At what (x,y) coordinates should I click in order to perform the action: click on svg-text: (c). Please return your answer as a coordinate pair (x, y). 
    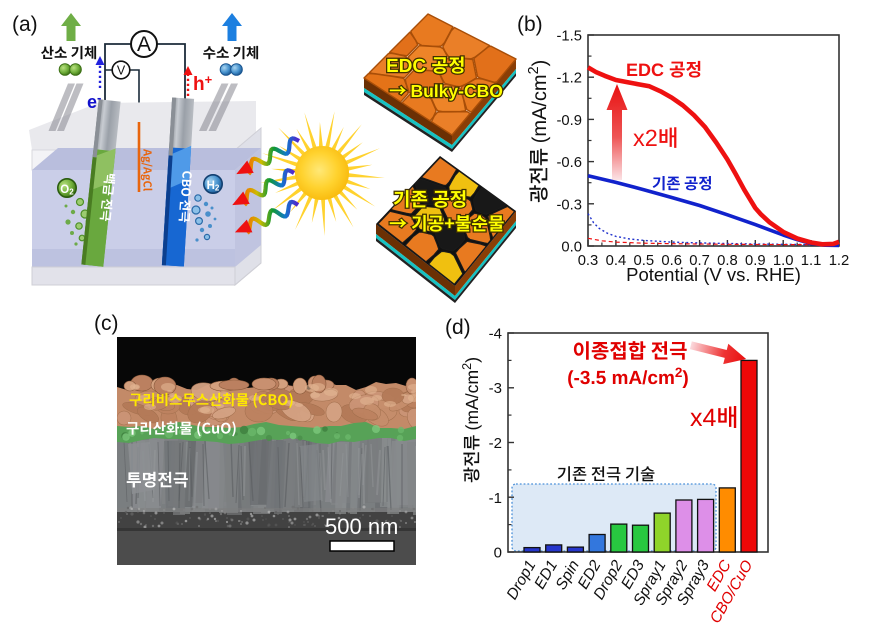
    Looking at the image, I should click on (106, 323).